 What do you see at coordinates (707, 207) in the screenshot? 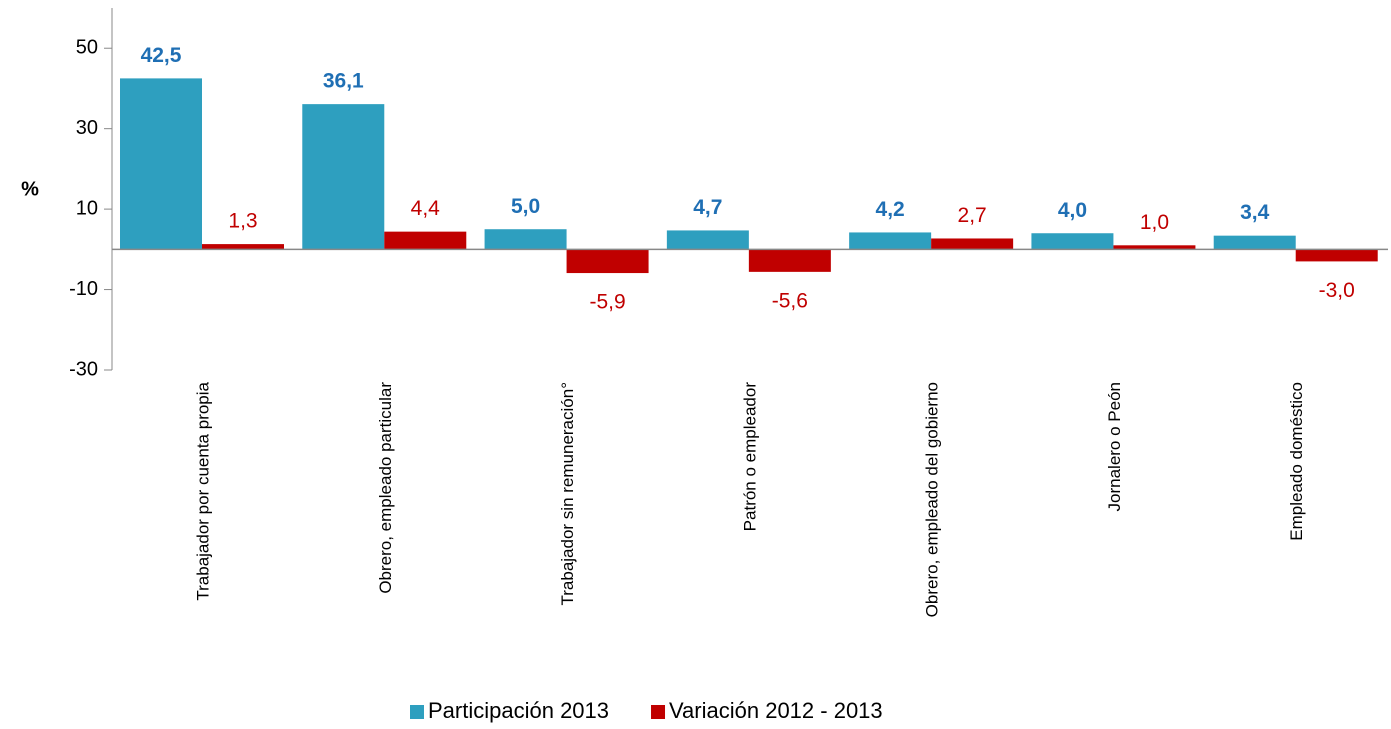
I see `data-label: 4,7` at bounding box center [707, 207].